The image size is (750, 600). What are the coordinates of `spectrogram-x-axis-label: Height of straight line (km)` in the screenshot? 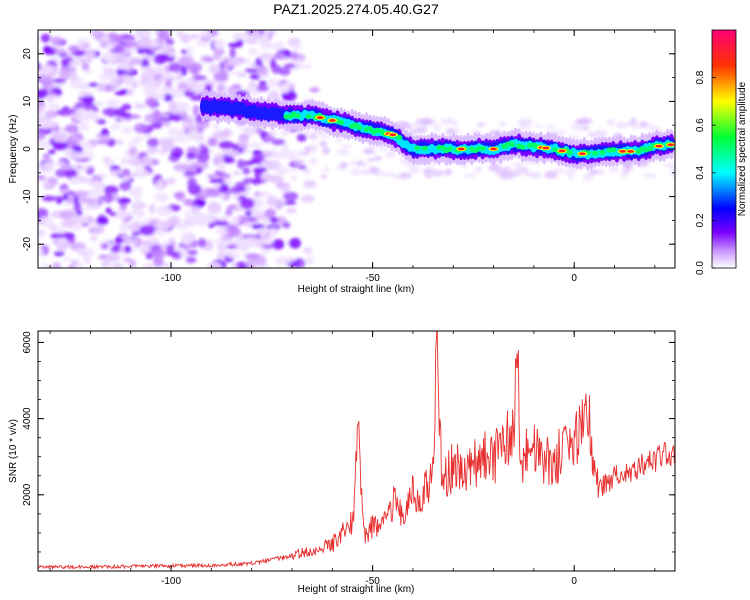 It's located at (356, 289).